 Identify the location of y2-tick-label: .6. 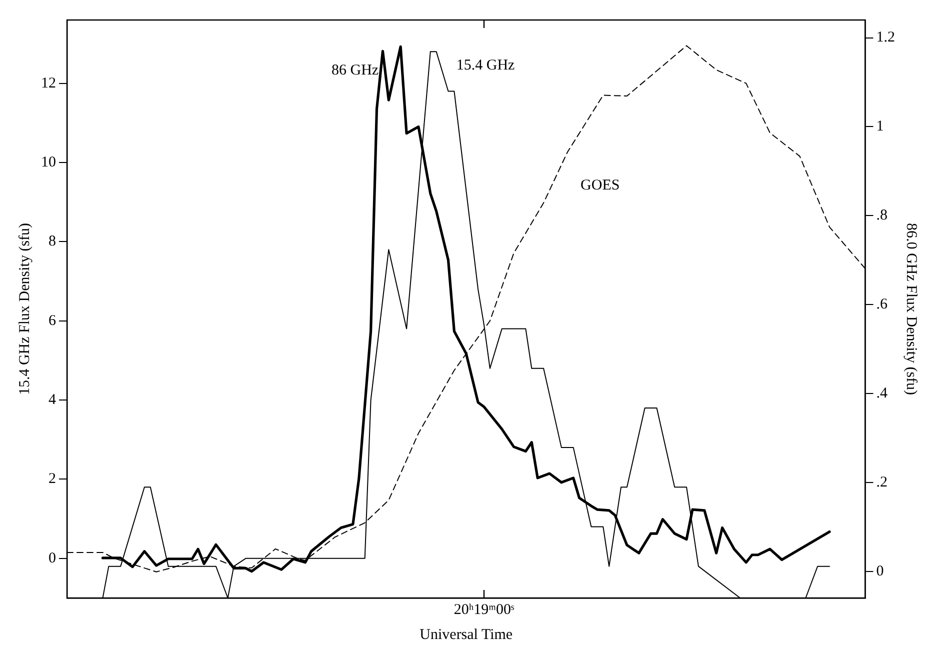
(882, 304).